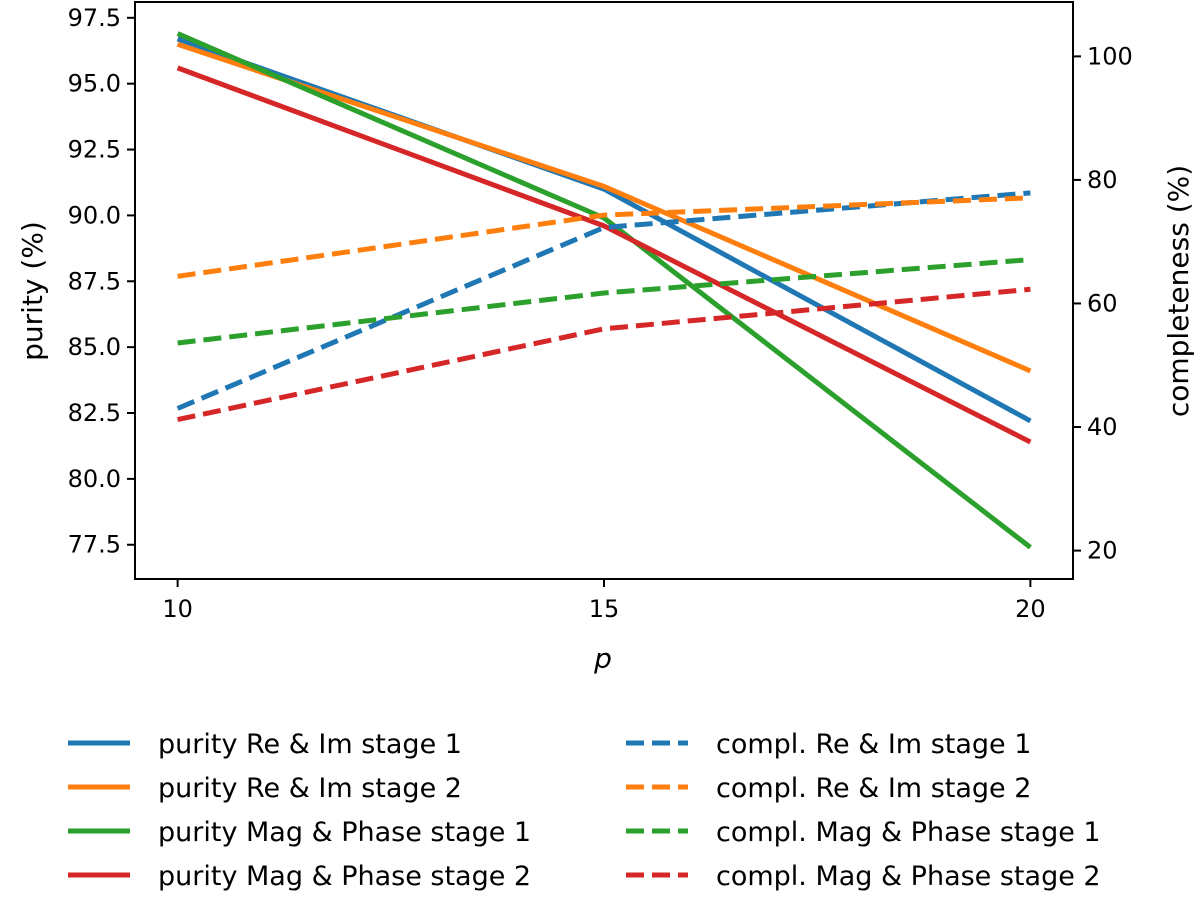  Describe the element at coordinates (94, 84) in the screenshot. I see `y-left-tick-label: 95.0` at that location.